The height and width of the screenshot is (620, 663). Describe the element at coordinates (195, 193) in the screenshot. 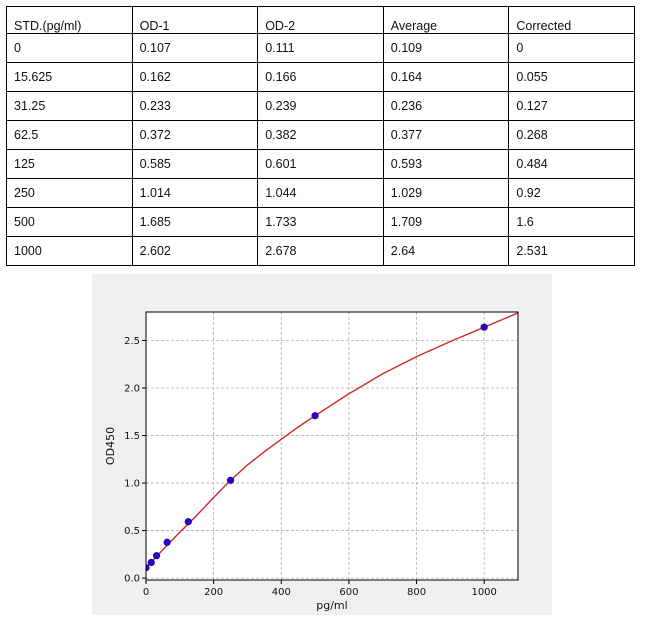

I see `table-cell: 1.014` at that location.